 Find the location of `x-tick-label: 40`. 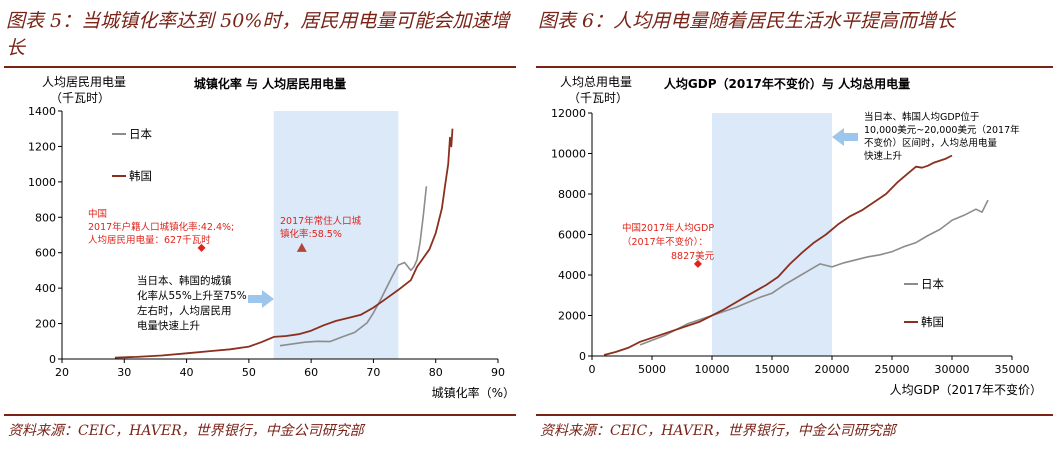

x-tick-label: 40 is located at coordinates (187, 372).